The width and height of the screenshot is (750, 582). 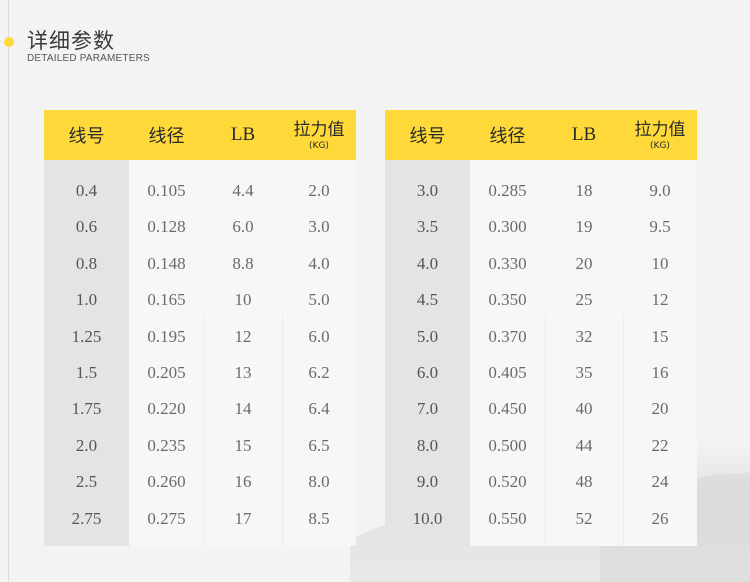 What do you see at coordinates (319, 263) in the screenshot?
I see `cell-strength: 4.0` at bounding box center [319, 263].